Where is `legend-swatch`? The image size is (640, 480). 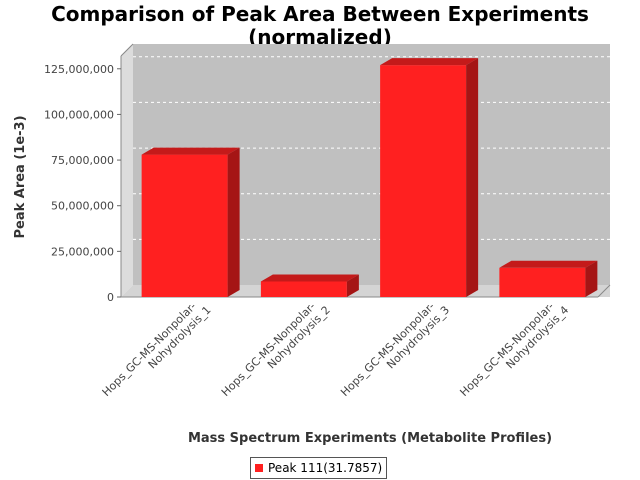
legend-swatch is located at coordinates (259, 468).